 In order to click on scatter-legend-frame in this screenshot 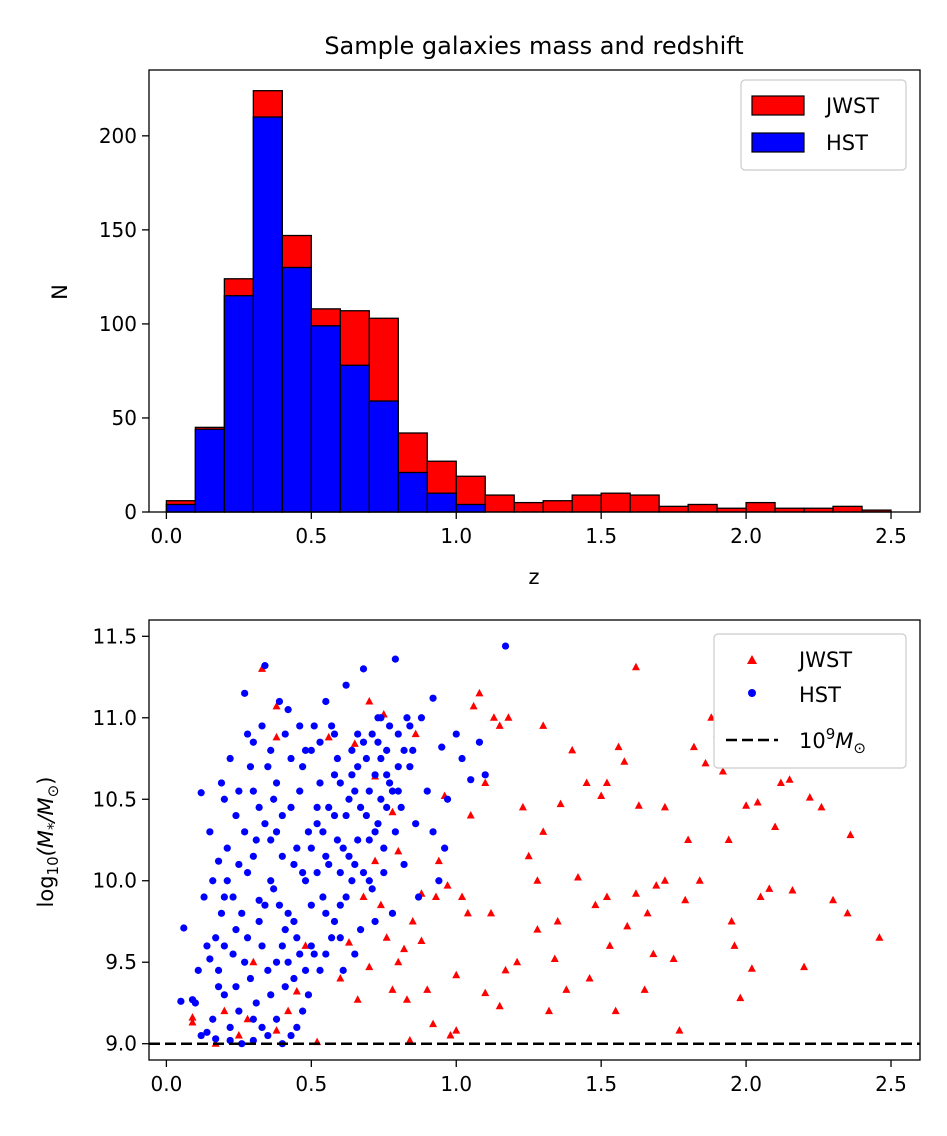, I will do `click(810, 701)`.